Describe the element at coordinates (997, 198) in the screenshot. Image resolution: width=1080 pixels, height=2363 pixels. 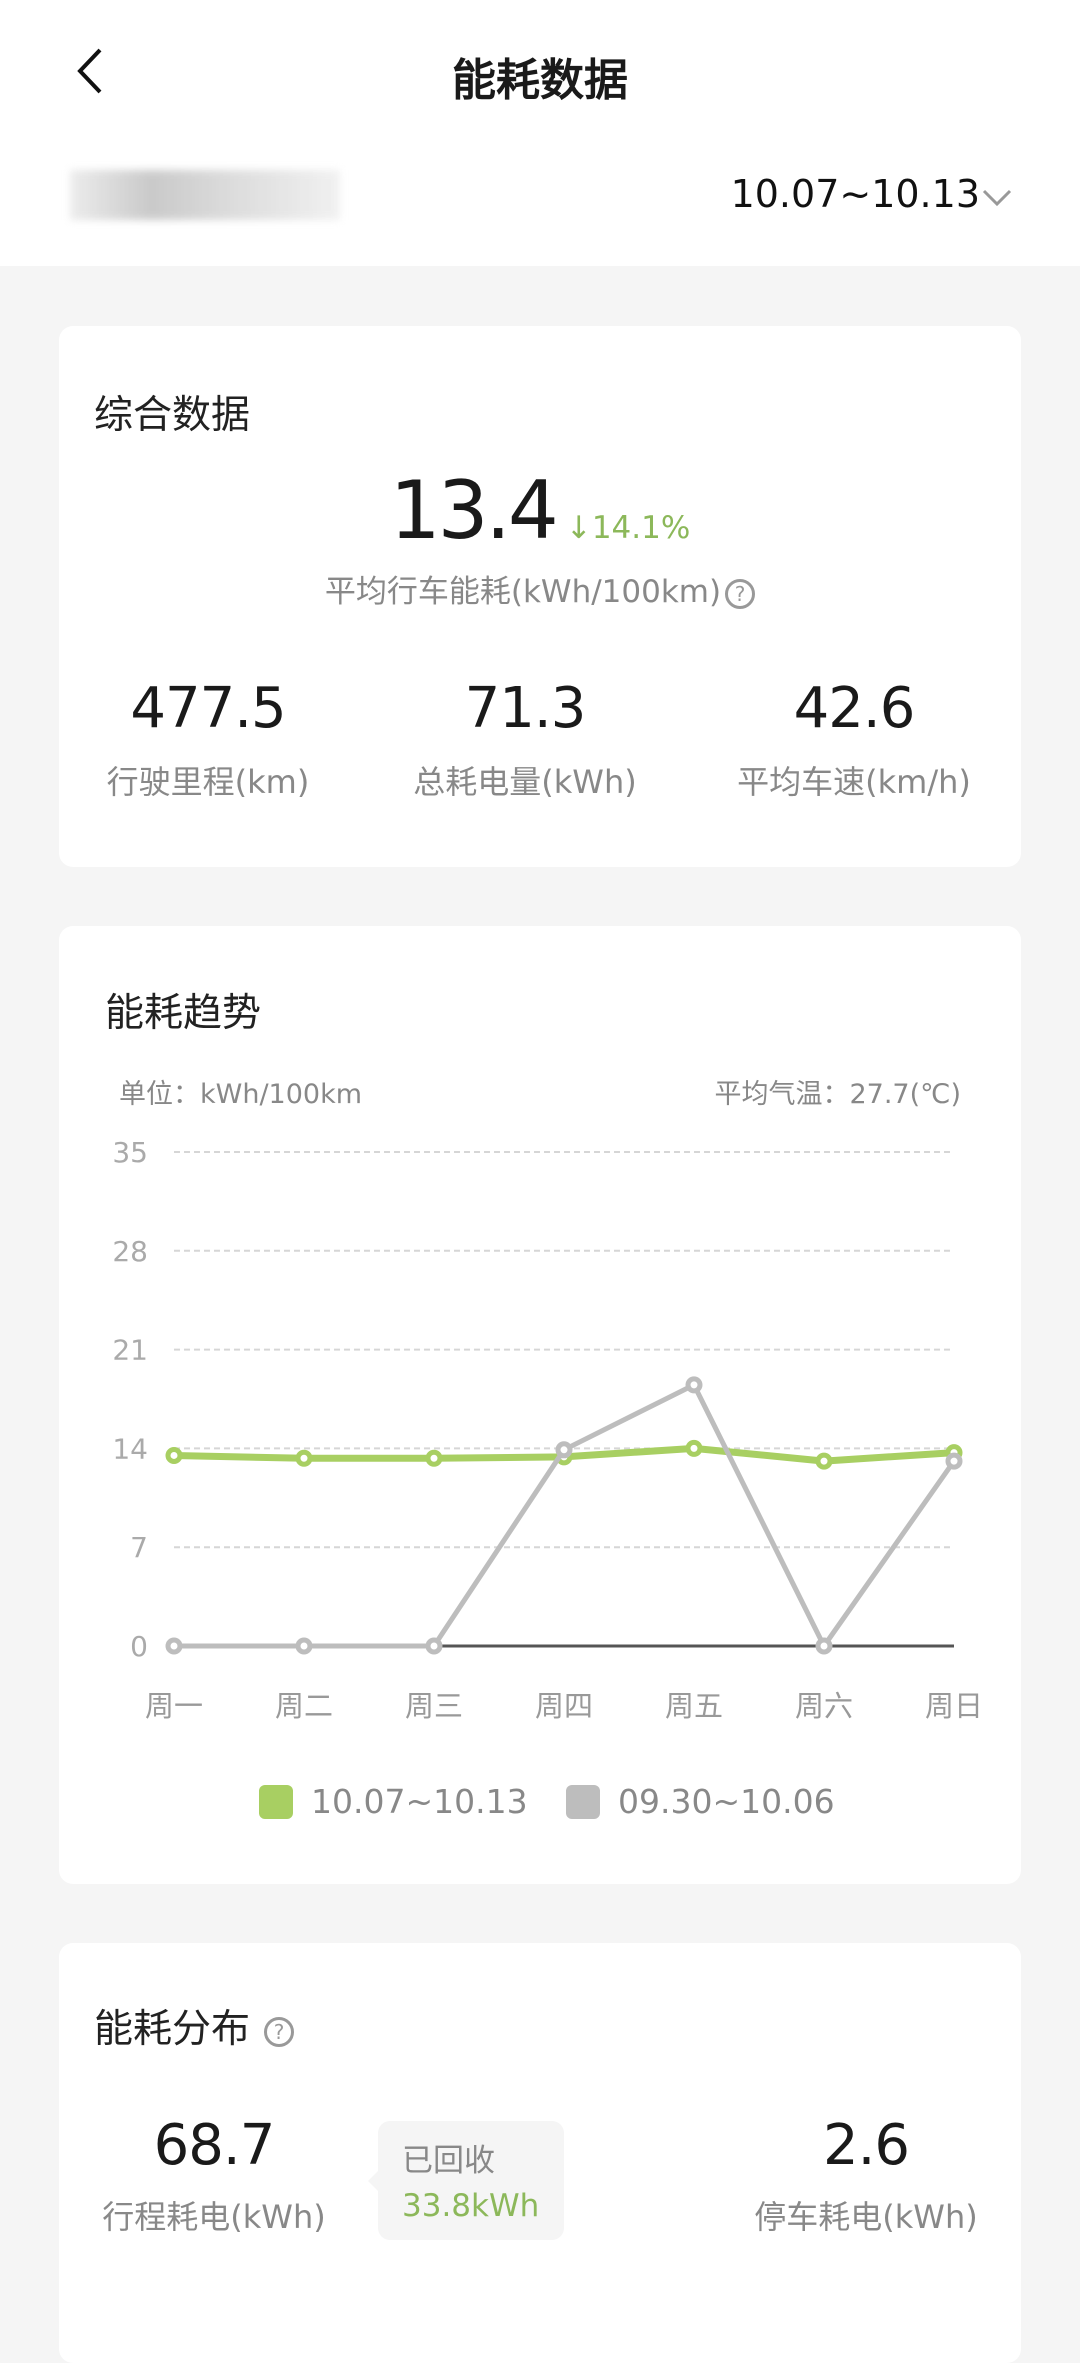
I see `chevron-down-icon` at that location.